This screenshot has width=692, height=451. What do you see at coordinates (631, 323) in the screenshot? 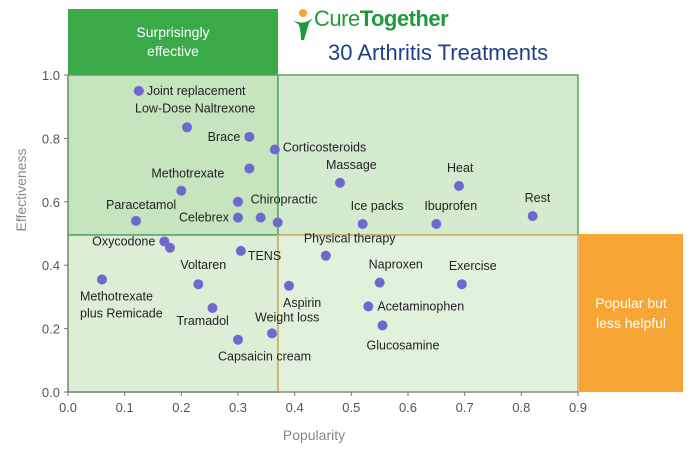
I see `popular-less-helpful-line-2: less helpful` at bounding box center [631, 323].